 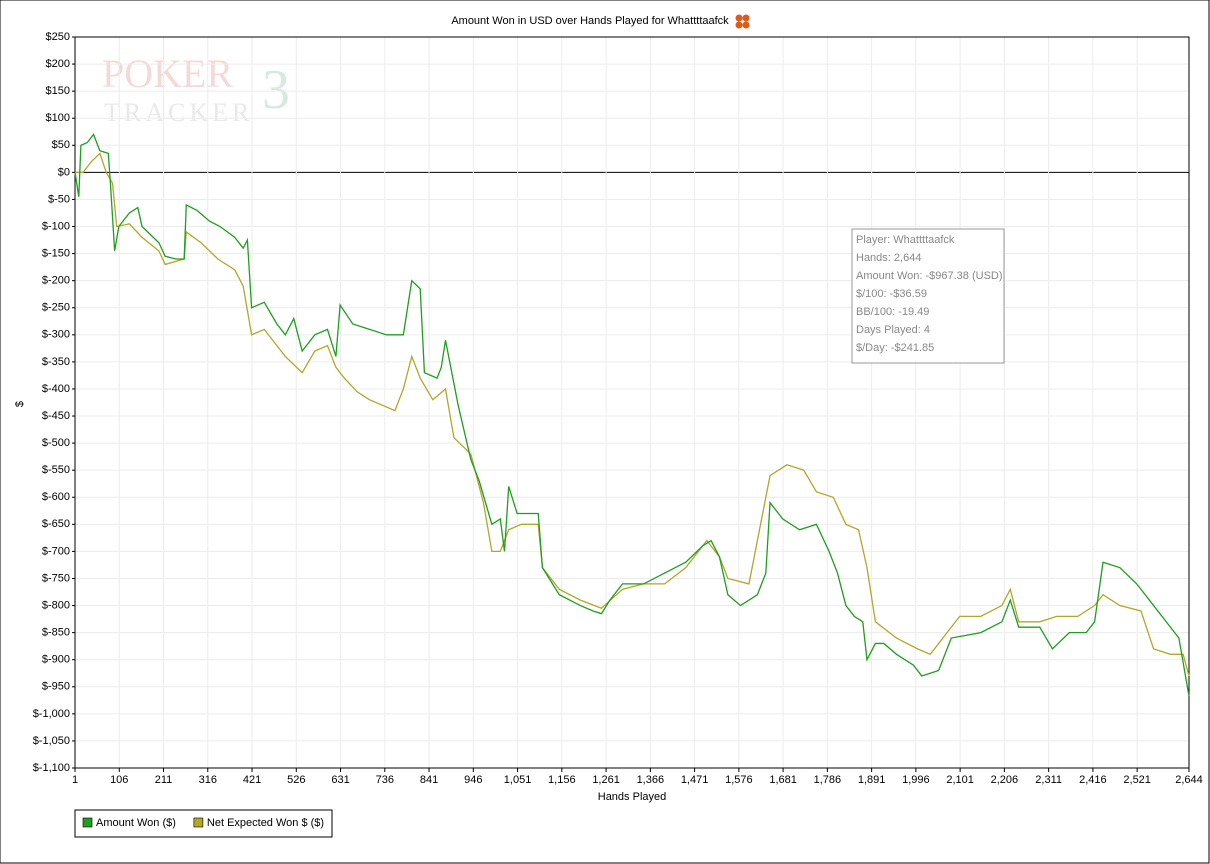 I want to click on y-tick-label: $-1,000, so click(x=51, y=714).